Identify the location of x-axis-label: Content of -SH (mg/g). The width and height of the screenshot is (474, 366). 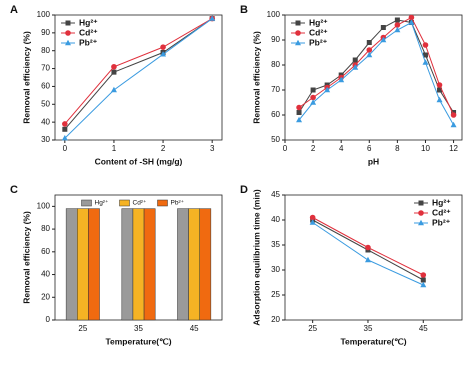
(139, 161).